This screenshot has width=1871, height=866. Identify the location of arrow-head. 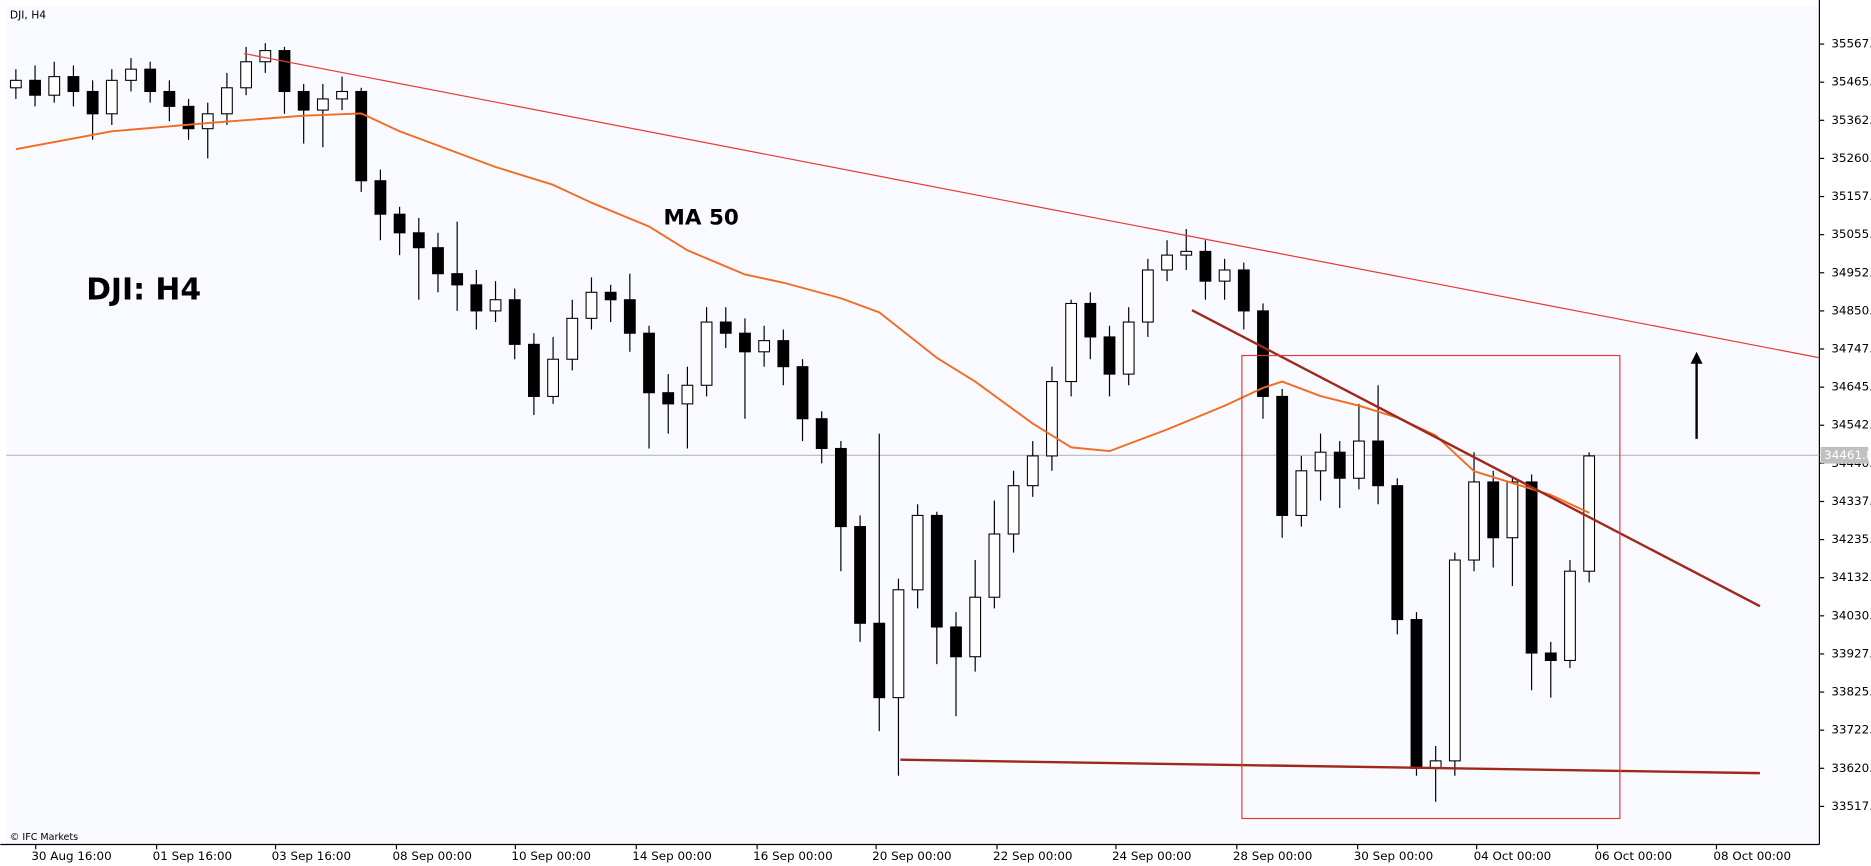
(1696, 357).